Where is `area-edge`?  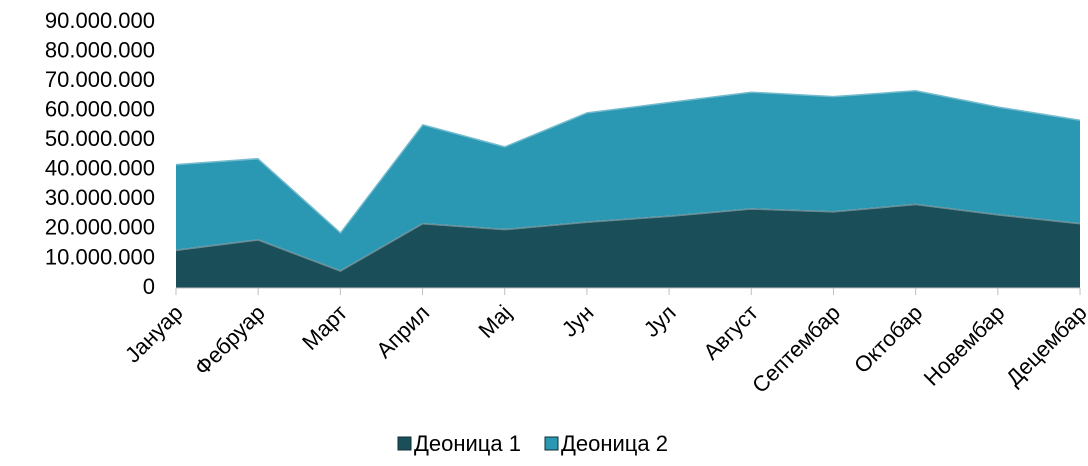 area-edge is located at coordinates (628, 237).